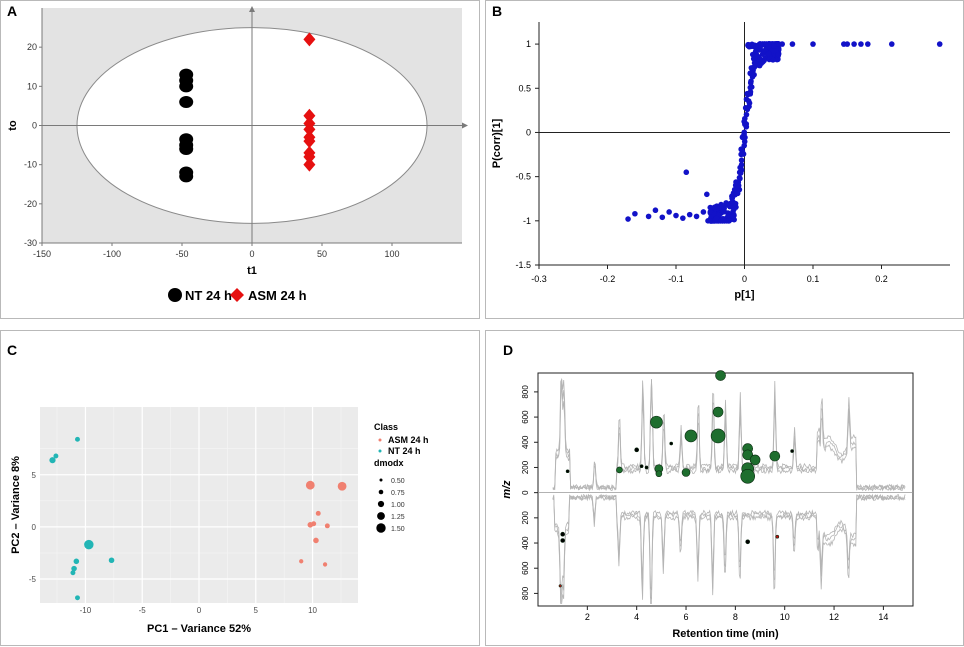  I want to click on panel-a-letter: A, so click(12, 11).